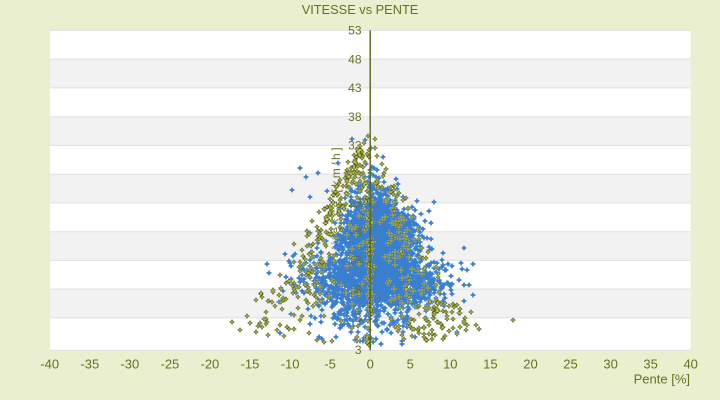 Image resolution: width=720 pixels, height=400 pixels. I want to click on svg-text: 8, so click(358, 289).